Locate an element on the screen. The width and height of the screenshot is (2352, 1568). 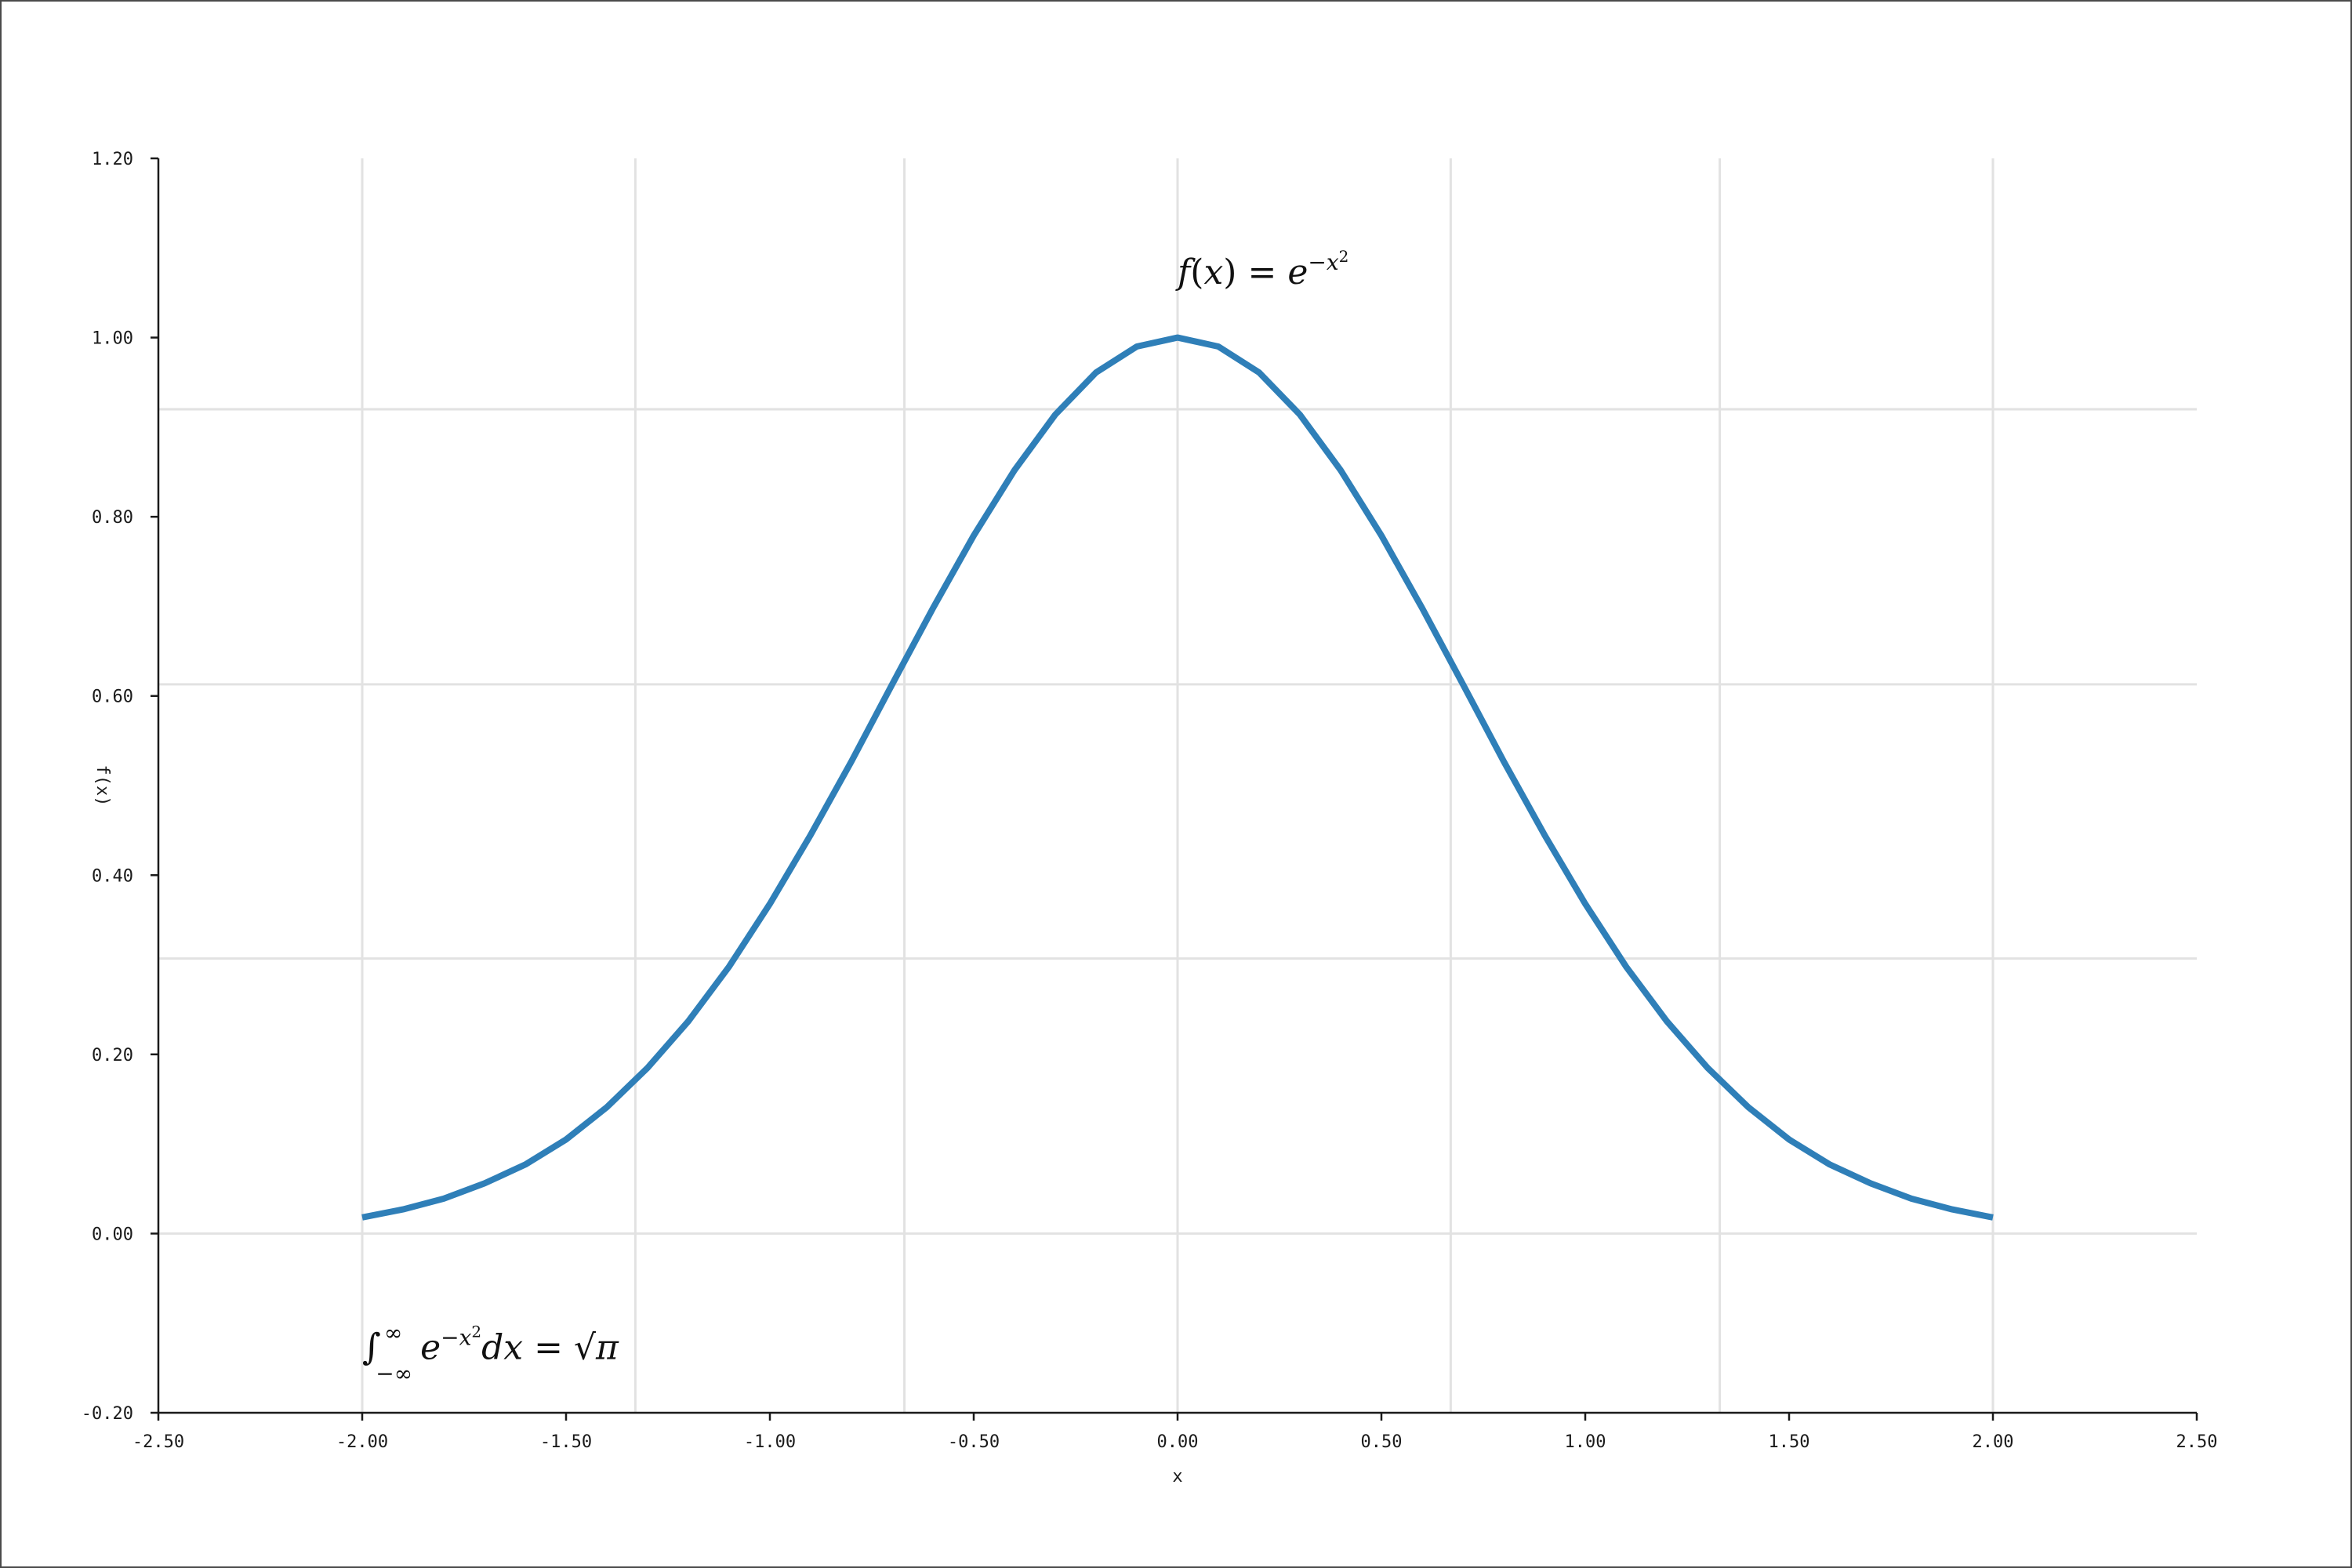
integral-upper-limit: ∞ is located at coordinates (393, 1332).